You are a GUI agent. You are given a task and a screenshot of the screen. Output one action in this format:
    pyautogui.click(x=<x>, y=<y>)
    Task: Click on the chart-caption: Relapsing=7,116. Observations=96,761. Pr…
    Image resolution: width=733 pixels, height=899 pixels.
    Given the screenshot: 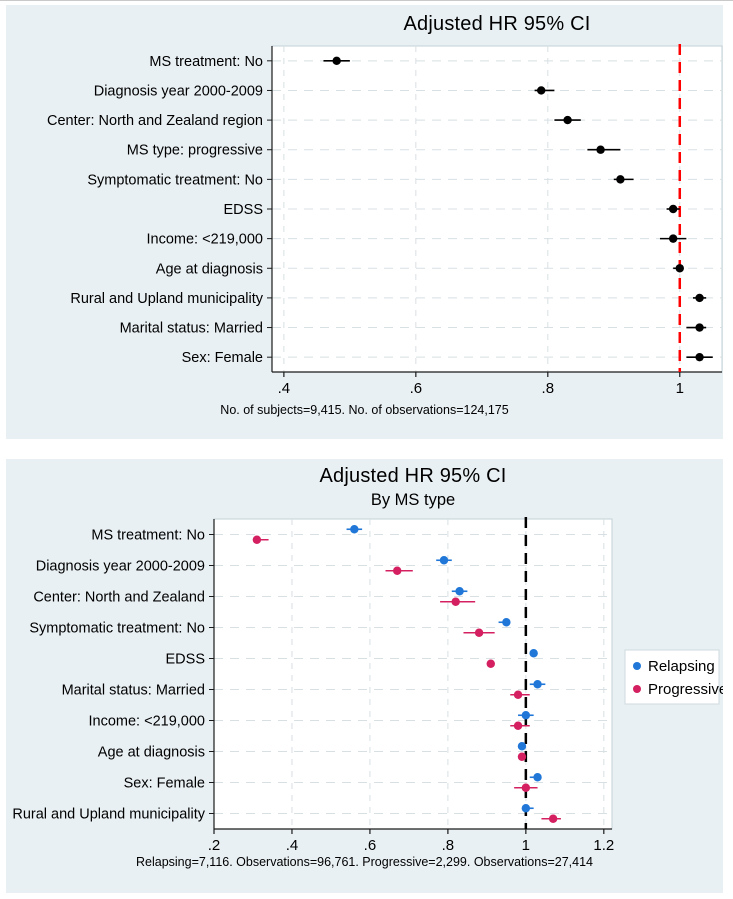 What is the action you would take?
    pyautogui.click(x=364, y=862)
    